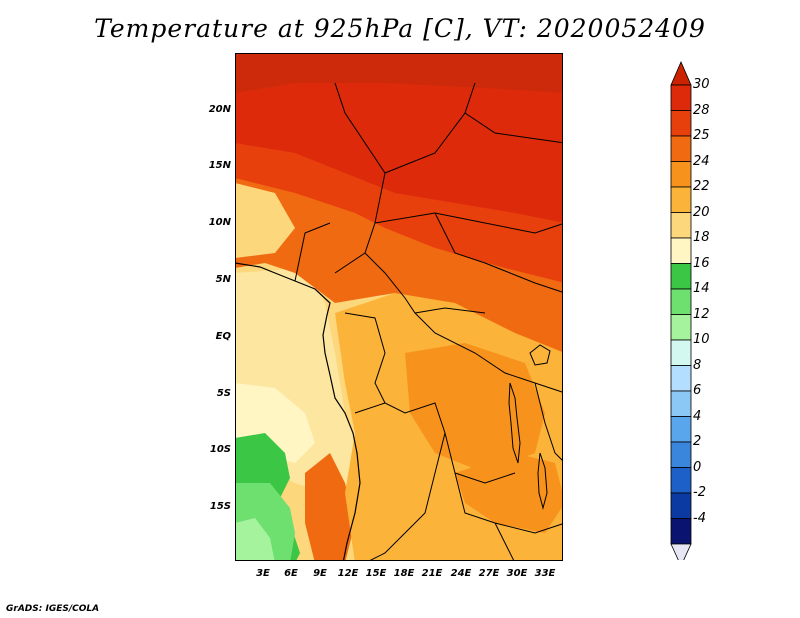 Image resolution: width=800 pixels, height=618 pixels. What do you see at coordinates (701, 110) in the screenshot?
I see `colorbar-label: 28` at bounding box center [701, 110].